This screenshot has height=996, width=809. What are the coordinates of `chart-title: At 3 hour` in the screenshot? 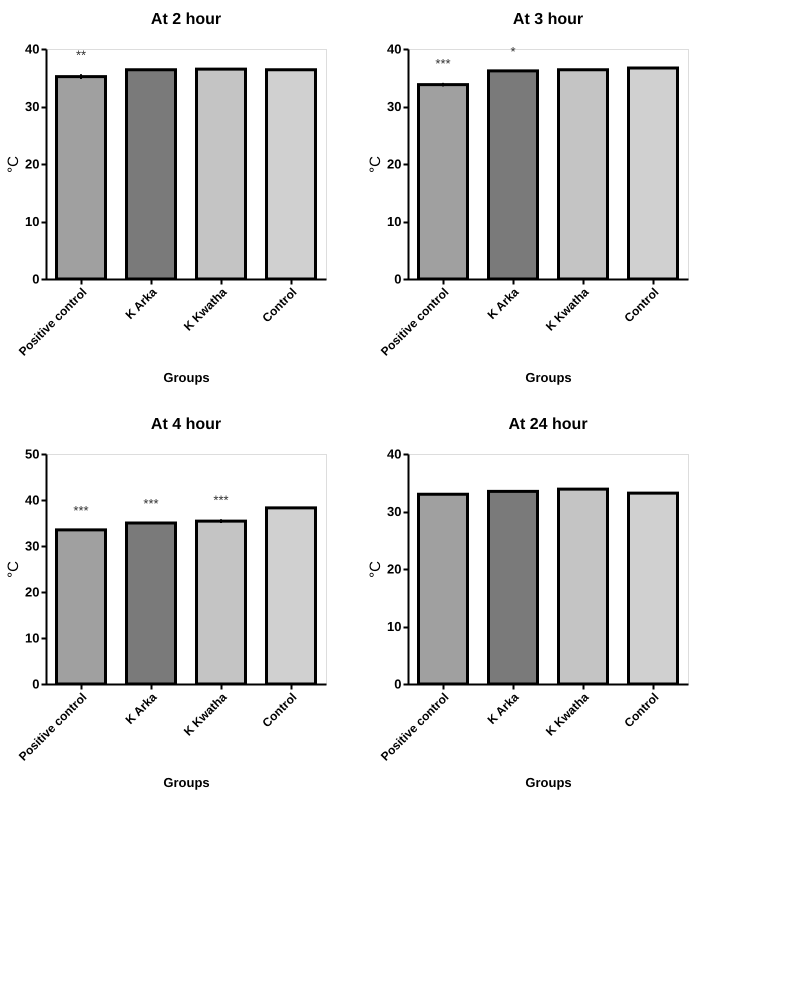 It's located at (548, 19).